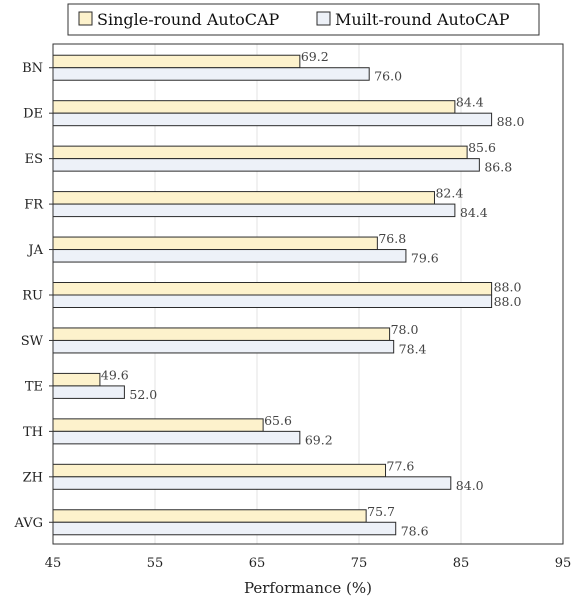 This screenshot has width=573, height=603. What do you see at coordinates (470, 485) in the screenshot?
I see `data-label-ZH-series2: 84.0` at bounding box center [470, 485].